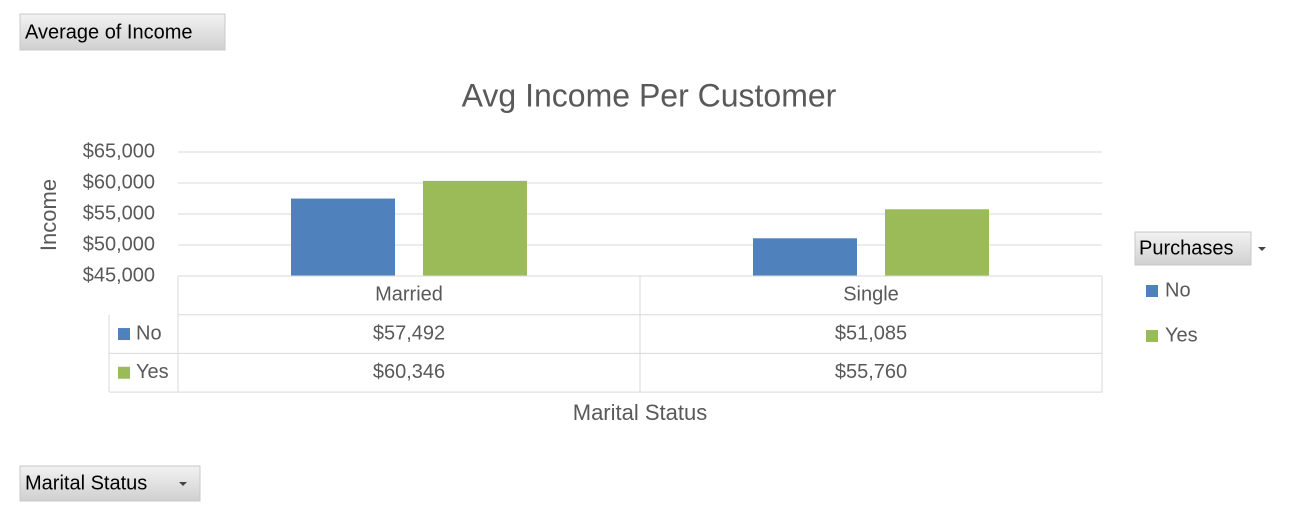 The height and width of the screenshot is (516, 1299). I want to click on button-label: Average of Income, so click(109, 32).